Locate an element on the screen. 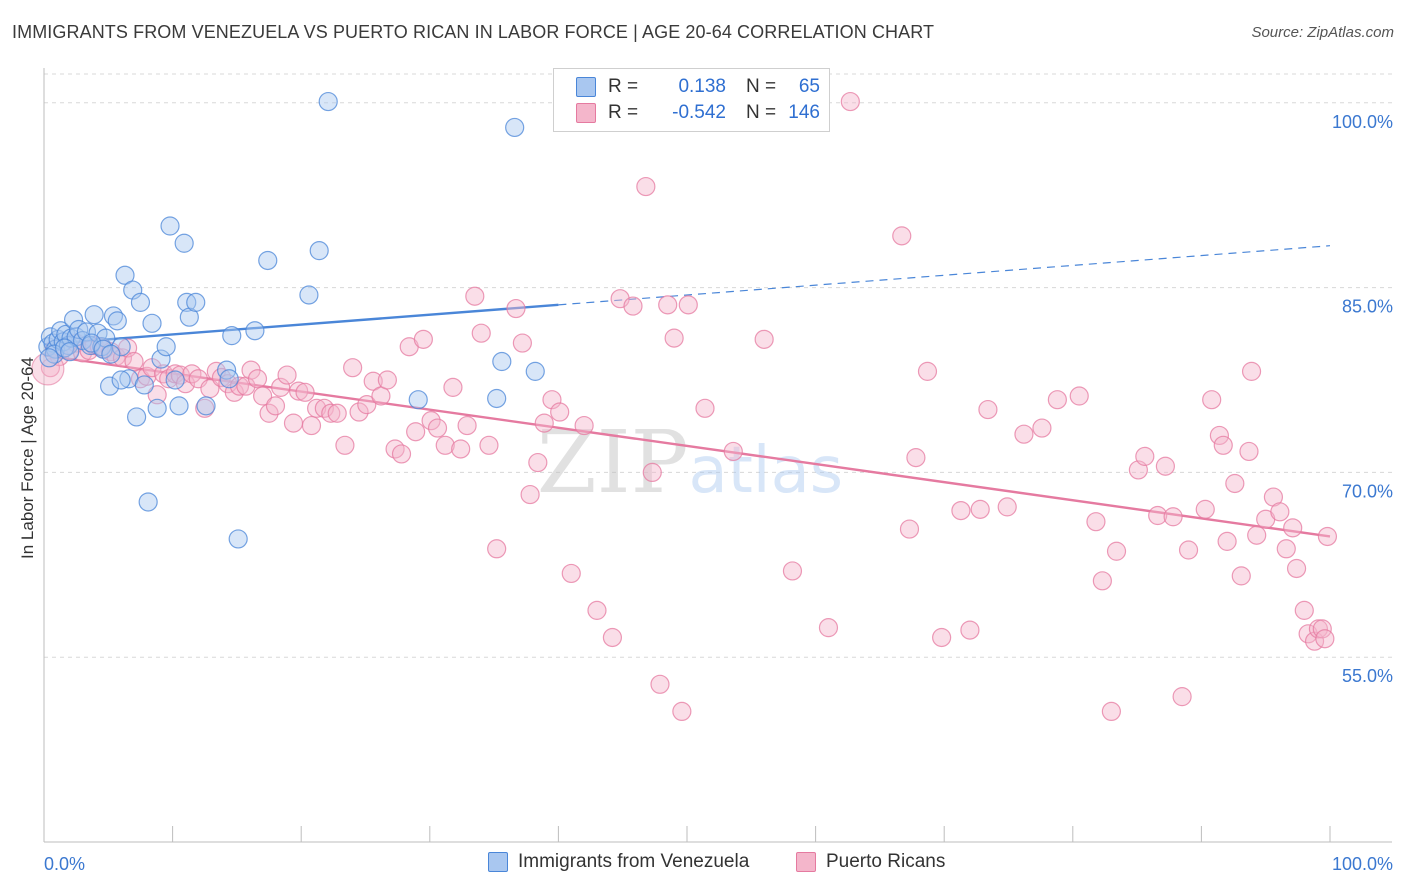 The height and width of the screenshot is (892, 1406). legend-r-label: R = is located at coordinates (623, 86).